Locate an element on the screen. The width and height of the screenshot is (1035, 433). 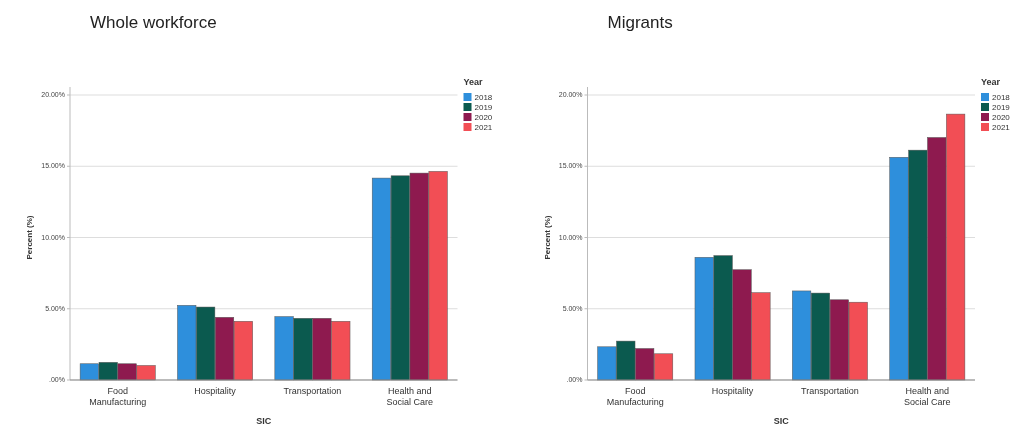
chart-title: Whole workforce is located at coordinates (153, 22).